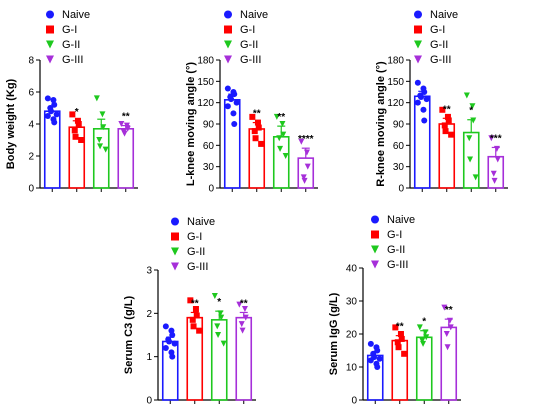  Describe the element at coordinates (149, 357) in the screenshot. I see `y-tick-label: 1` at that location.